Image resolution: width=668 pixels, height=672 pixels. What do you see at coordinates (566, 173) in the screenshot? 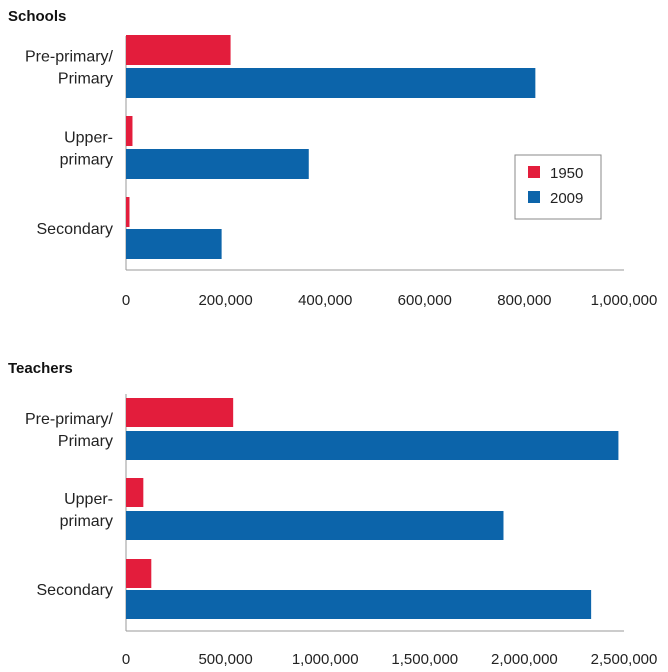
I see `legend-label: 1950` at bounding box center [566, 173].